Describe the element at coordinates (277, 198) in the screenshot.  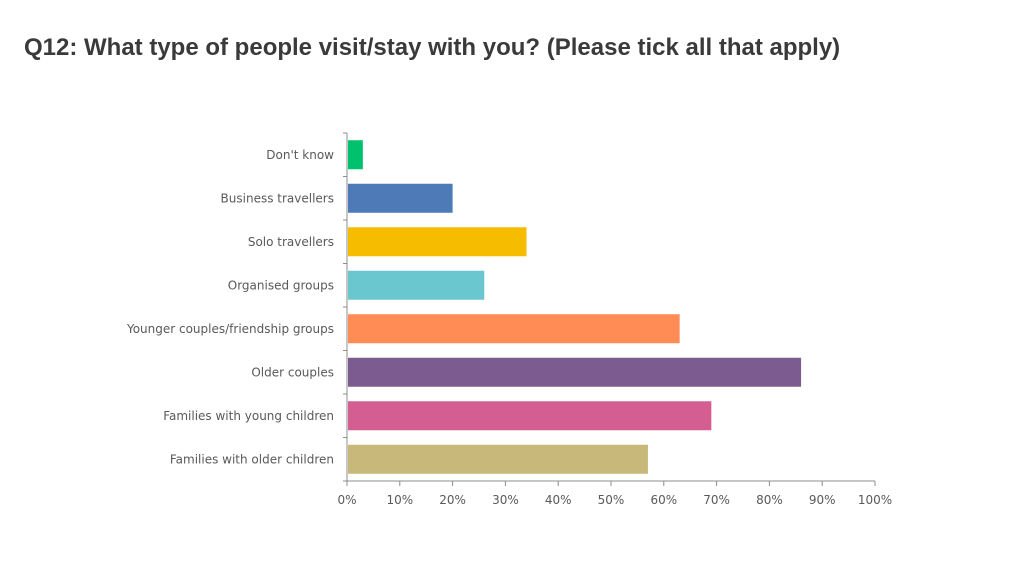
I see `category-label: Business travellers` at that location.